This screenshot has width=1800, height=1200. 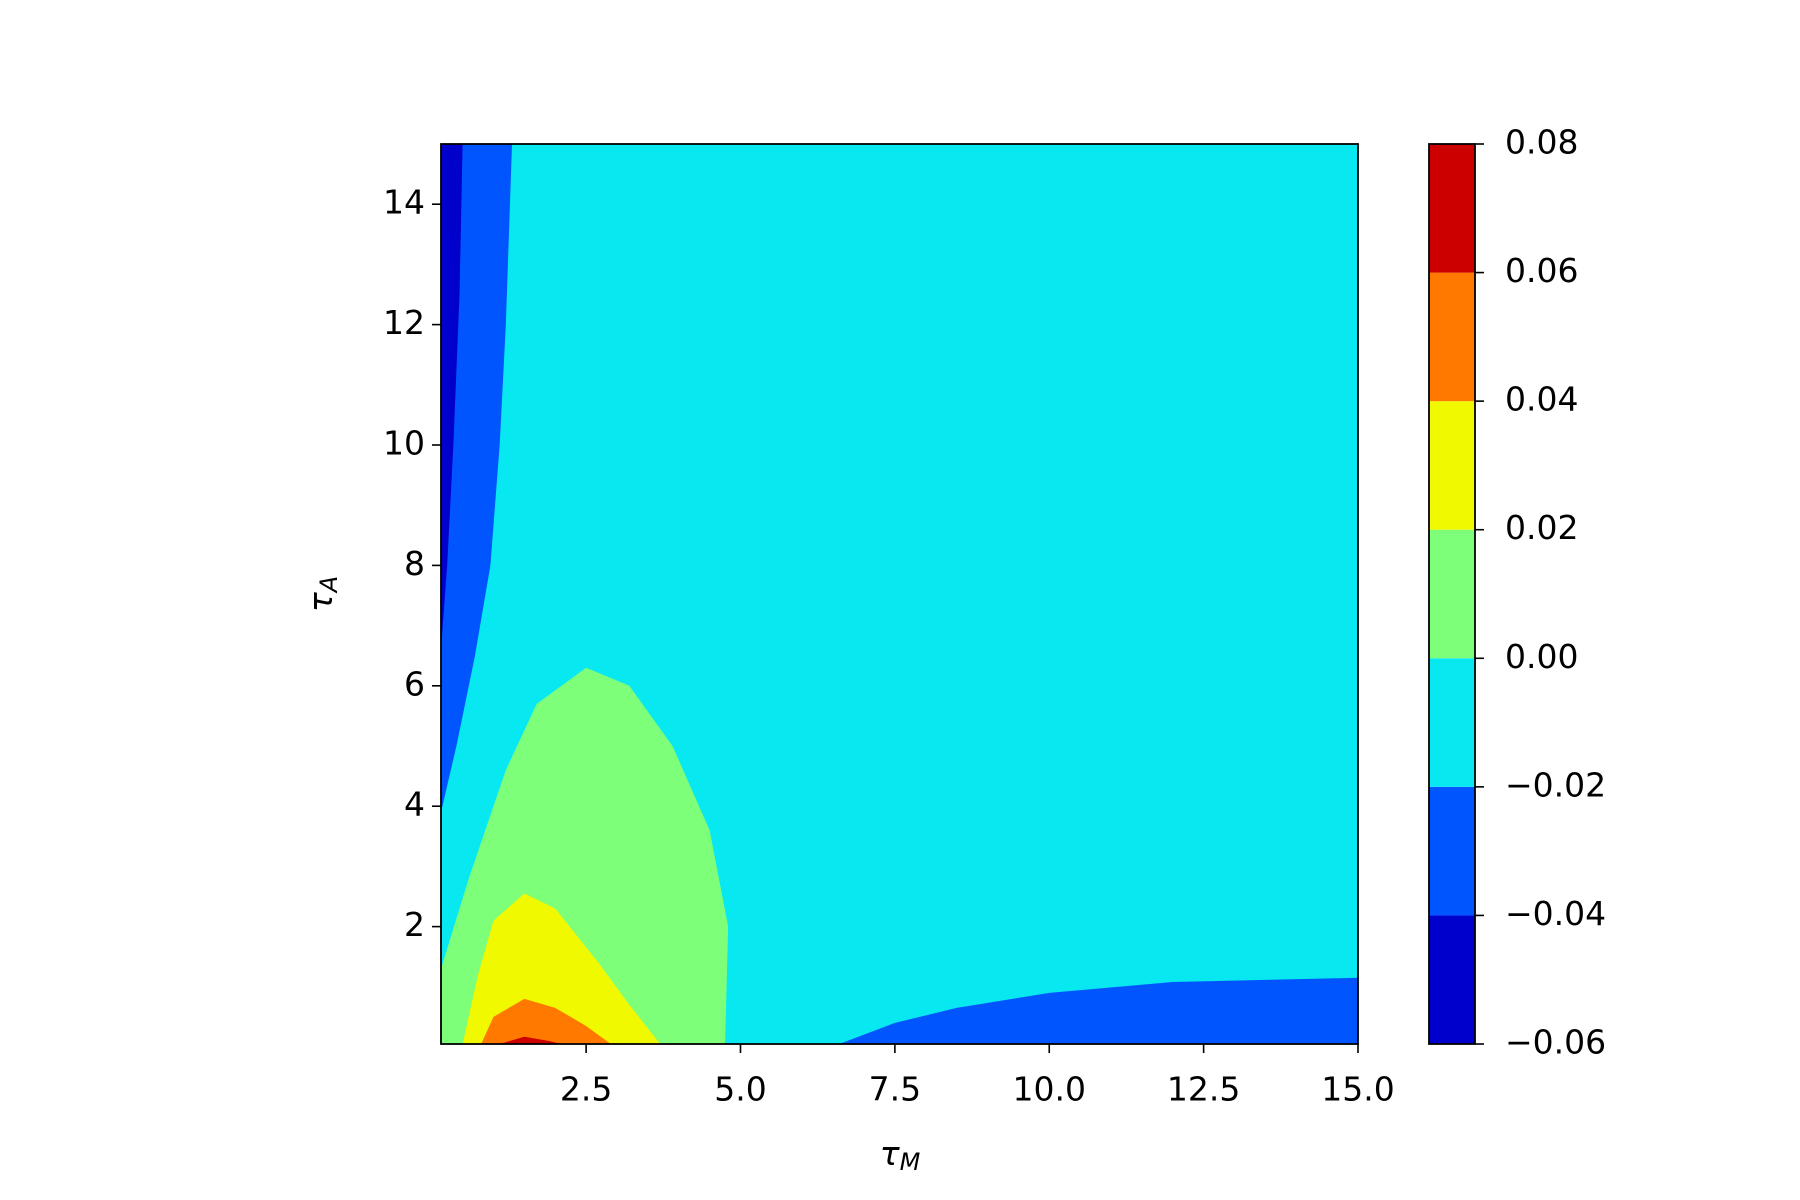 What do you see at coordinates (414, 683) in the screenshot?
I see `y-tick-label: 6` at bounding box center [414, 683].